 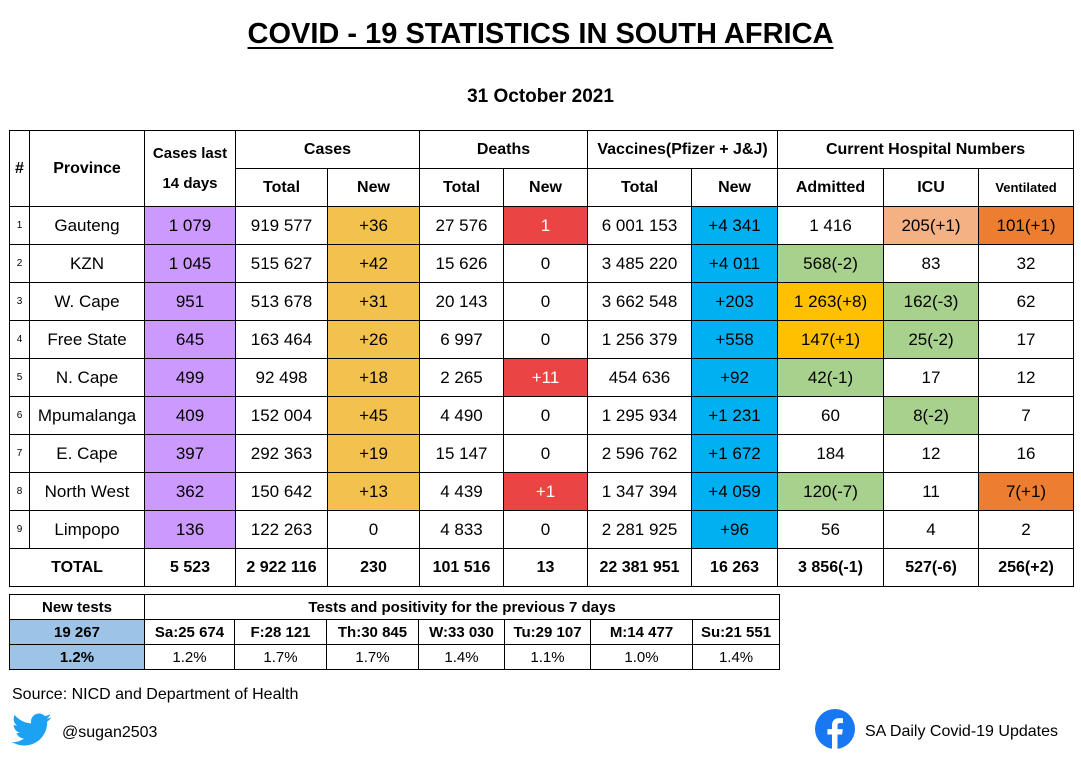 What do you see at coordinates (281, 263) in the screenshot?
I see `cases-total-cell: 515 627` at bounding box center [281, 263].